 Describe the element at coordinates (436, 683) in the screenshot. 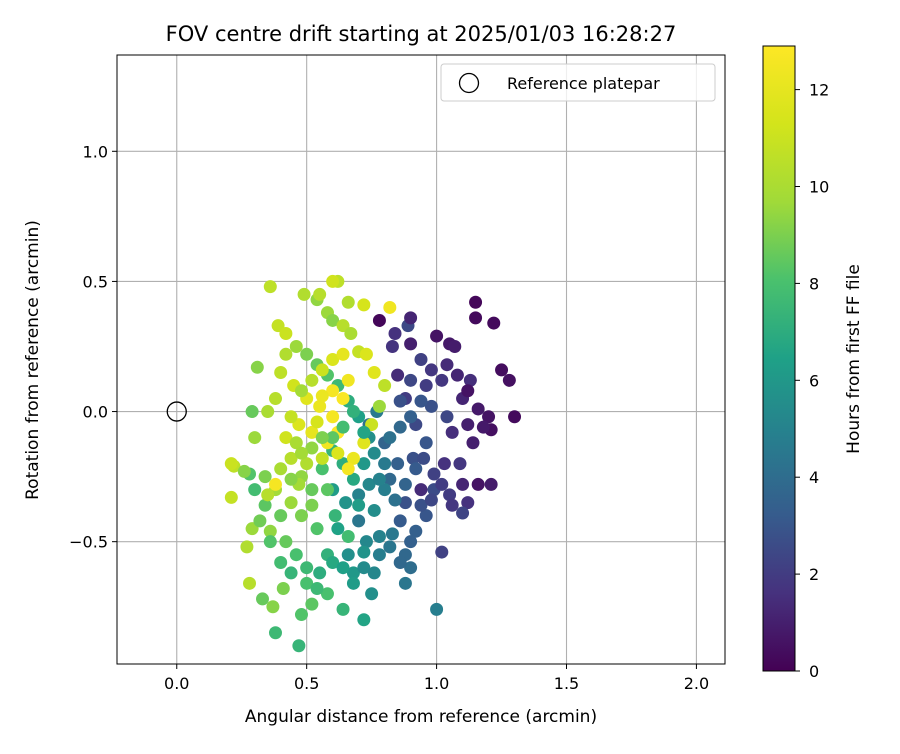

I see `x-tick-label: 1.0` at that location.